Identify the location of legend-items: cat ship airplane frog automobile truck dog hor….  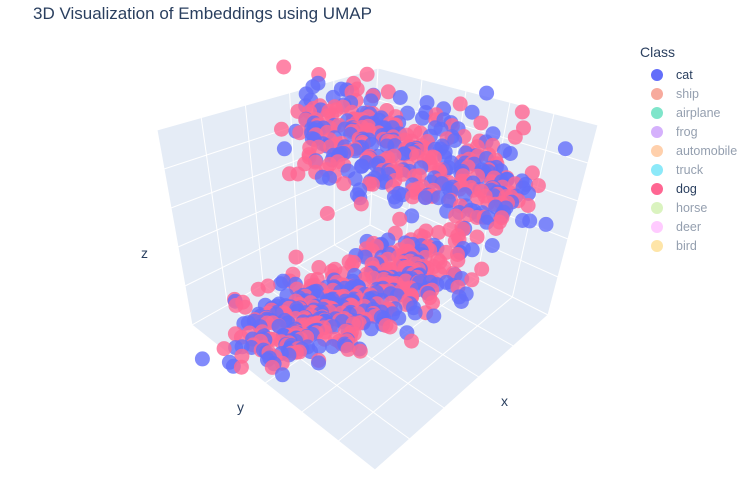
(688, 160).